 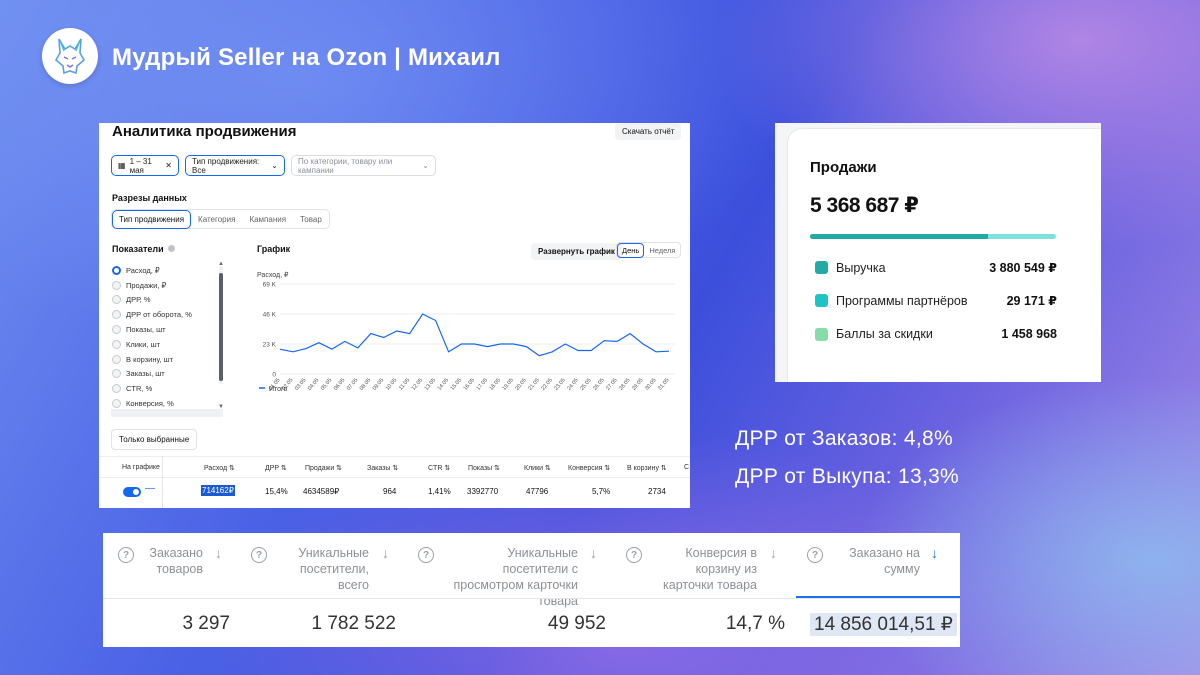 What do you see at coordinates (274, 165) in the screenshot?
I see `chevron-down-icon: ⌄` at bounding box center [274, 165].